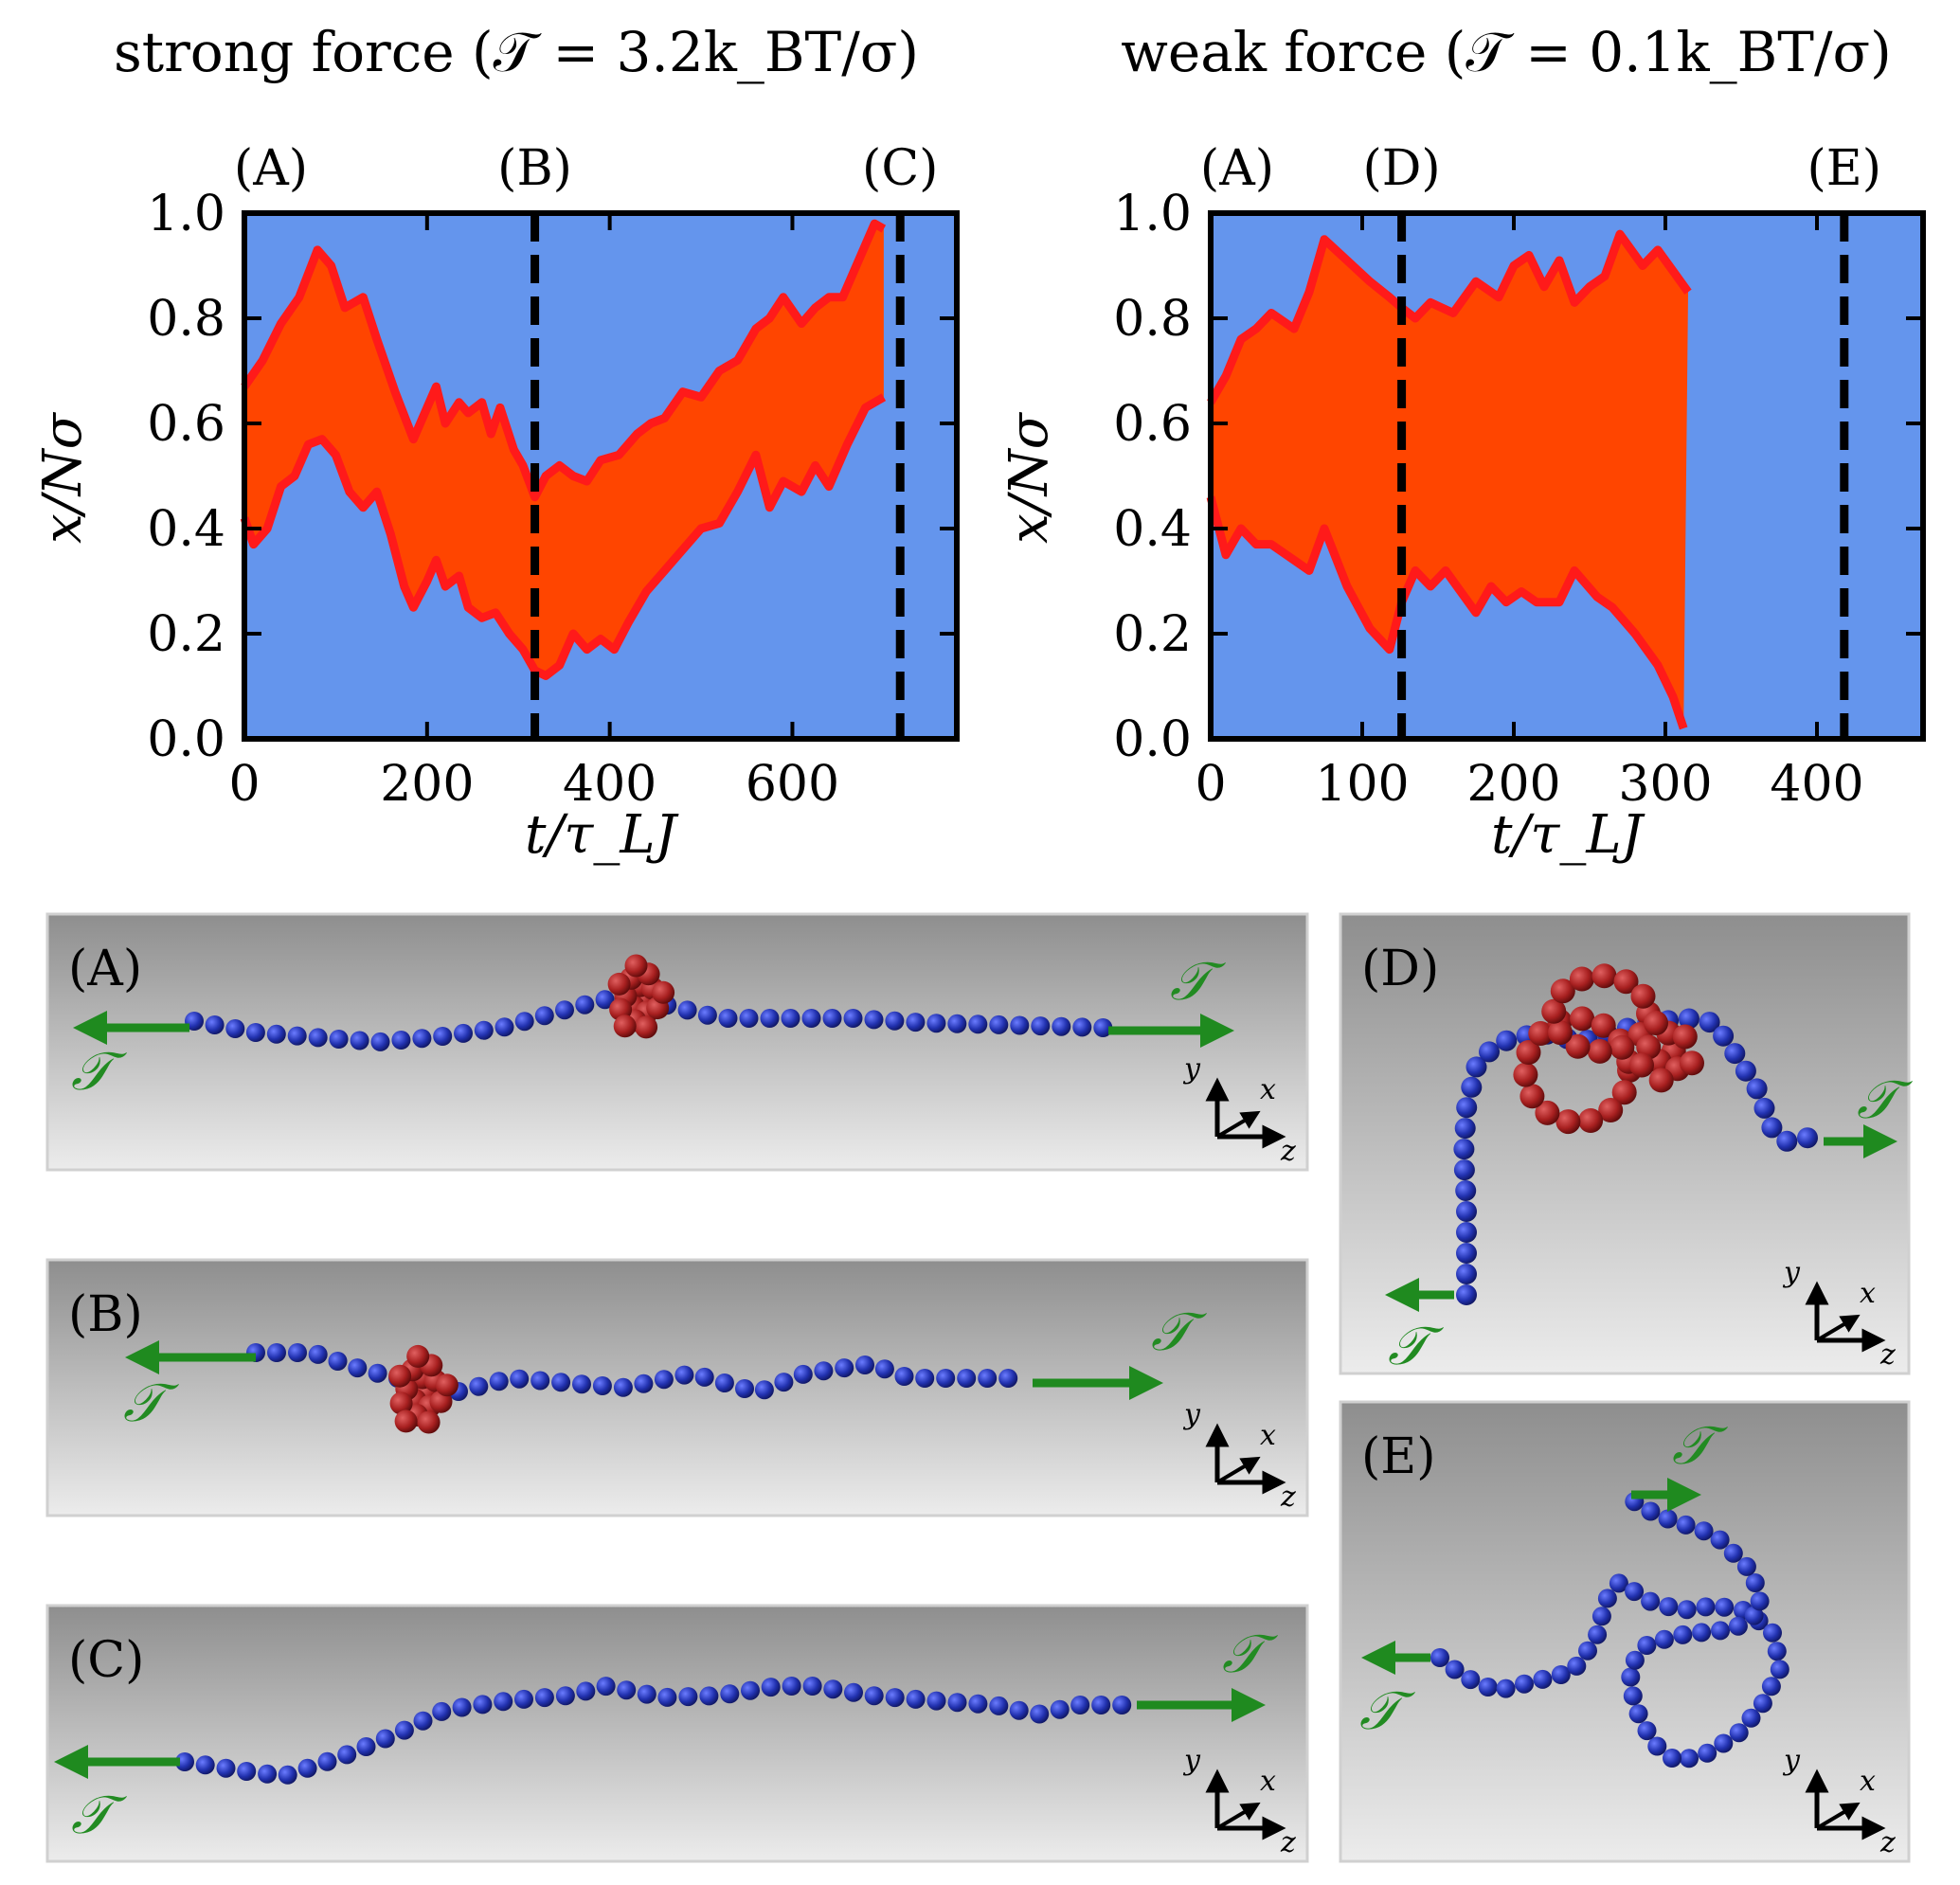 The height and width of the screenshot is (1885, 1960). I want to click on axis-ticks: 0 200 400 600 0.0 0.2 0.4 0.6 0.8 1.0, so click(552, 499).